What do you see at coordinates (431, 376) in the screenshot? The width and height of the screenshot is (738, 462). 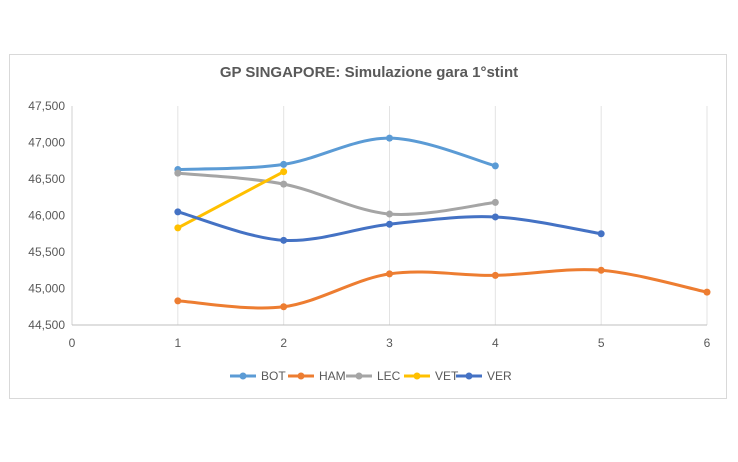 I see `legend-item-vet: VET` at bounding box center [431, 376].